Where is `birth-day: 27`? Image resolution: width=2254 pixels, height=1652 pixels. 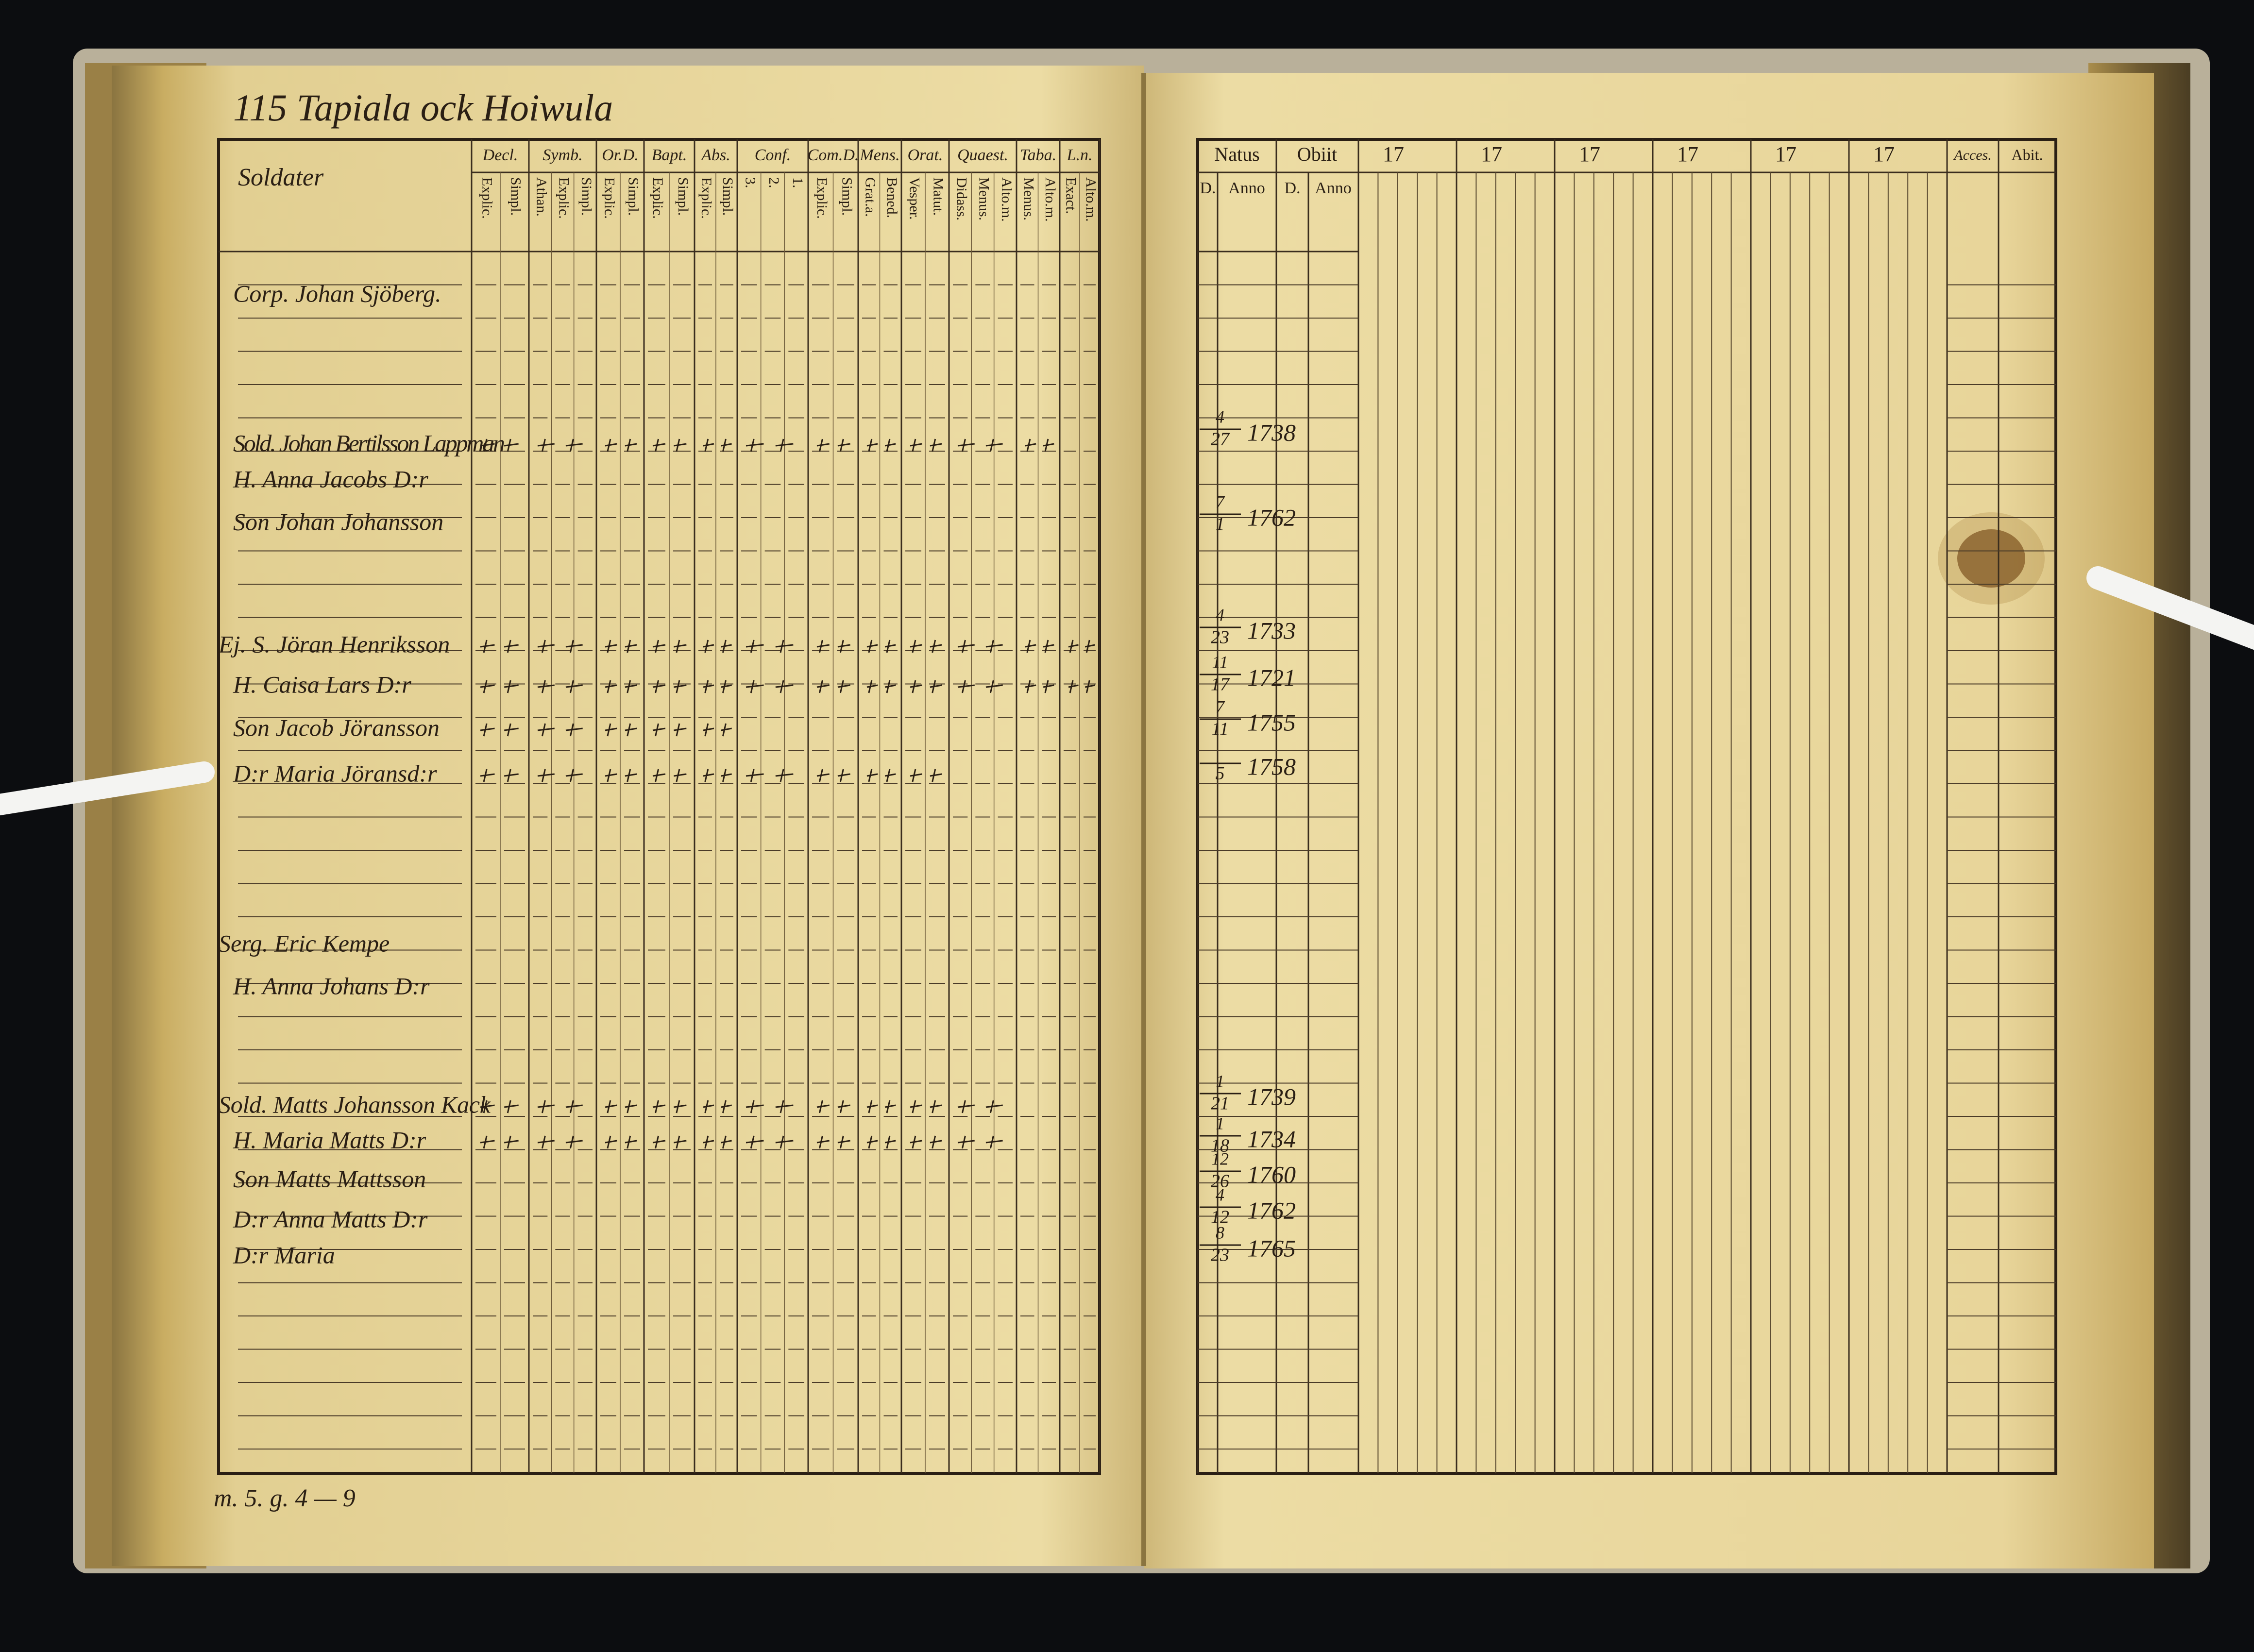 birth-day: 27 is located at coordinates (1220, 439).